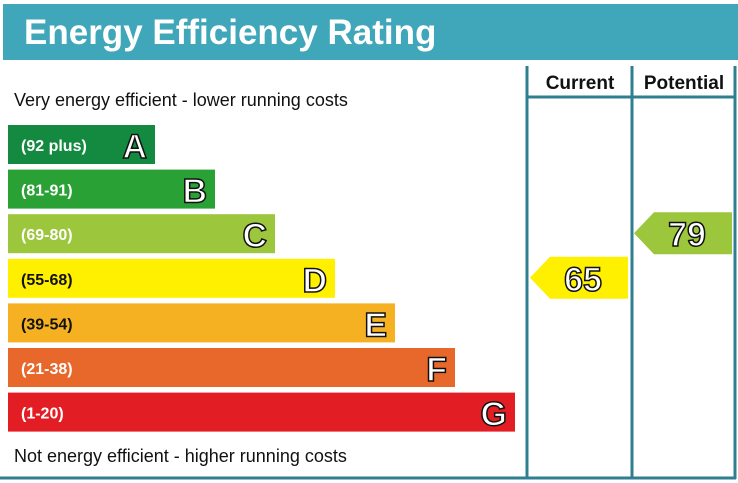 Image resolution: width=738 pixels, height=483 pixels. What do you see at coordinates (375, 325) in the screenshot?
I see `band-letter: E` at bounding box center [375, 325].